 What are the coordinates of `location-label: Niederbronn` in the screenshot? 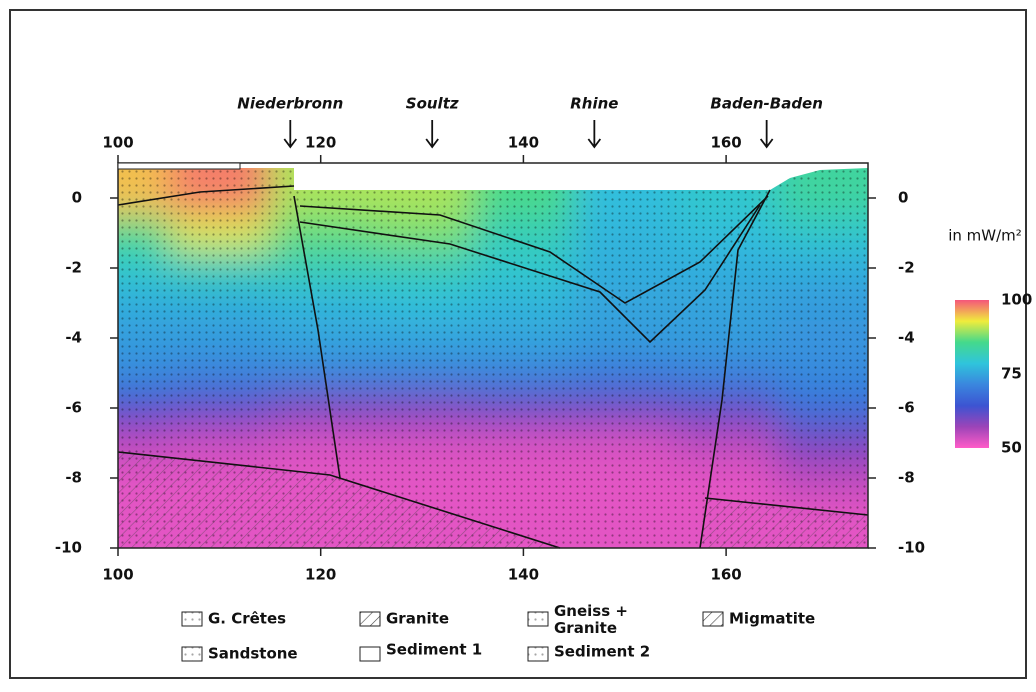 It's located at (290, 104).